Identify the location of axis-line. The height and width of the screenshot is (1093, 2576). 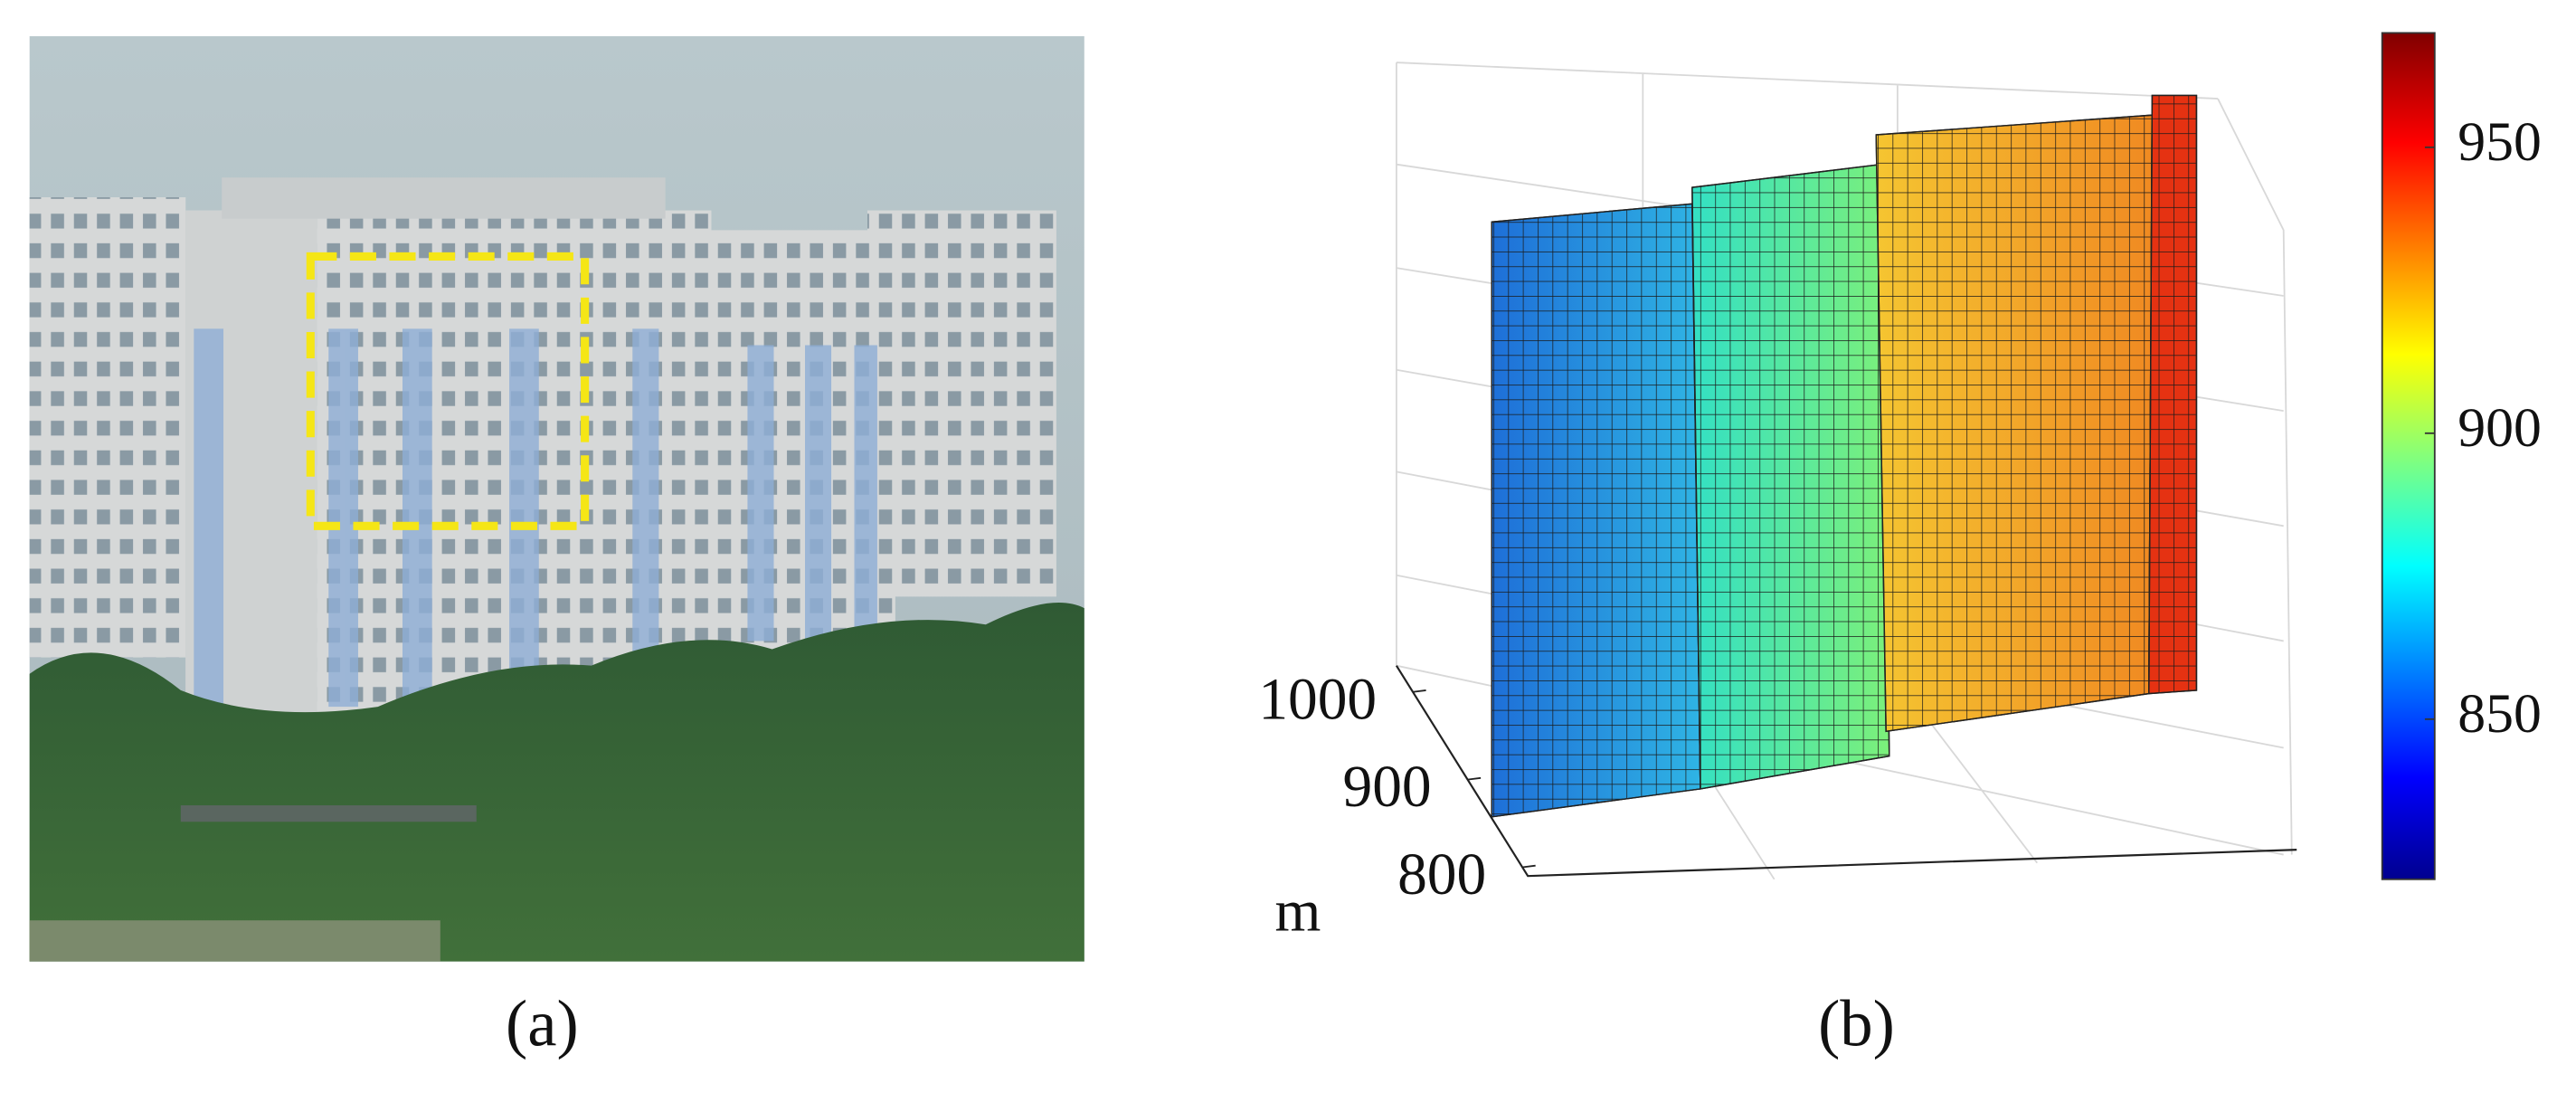
(1846, 772).